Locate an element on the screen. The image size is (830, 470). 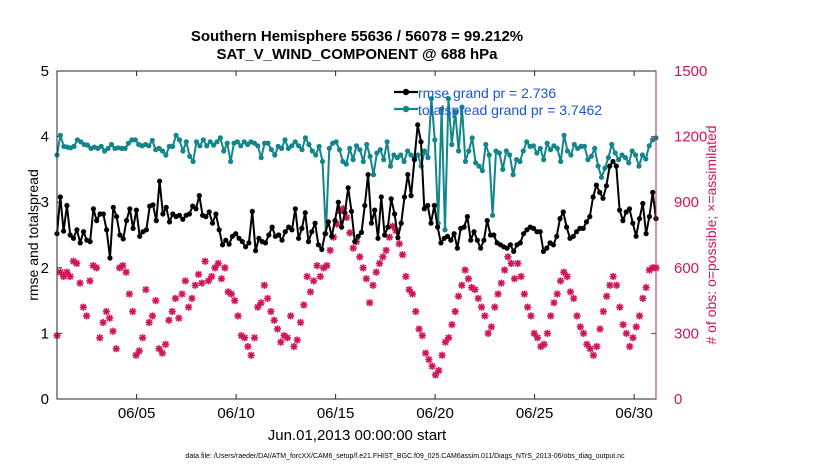
y-tick-label: 1 is located at coordinates (45, 333).